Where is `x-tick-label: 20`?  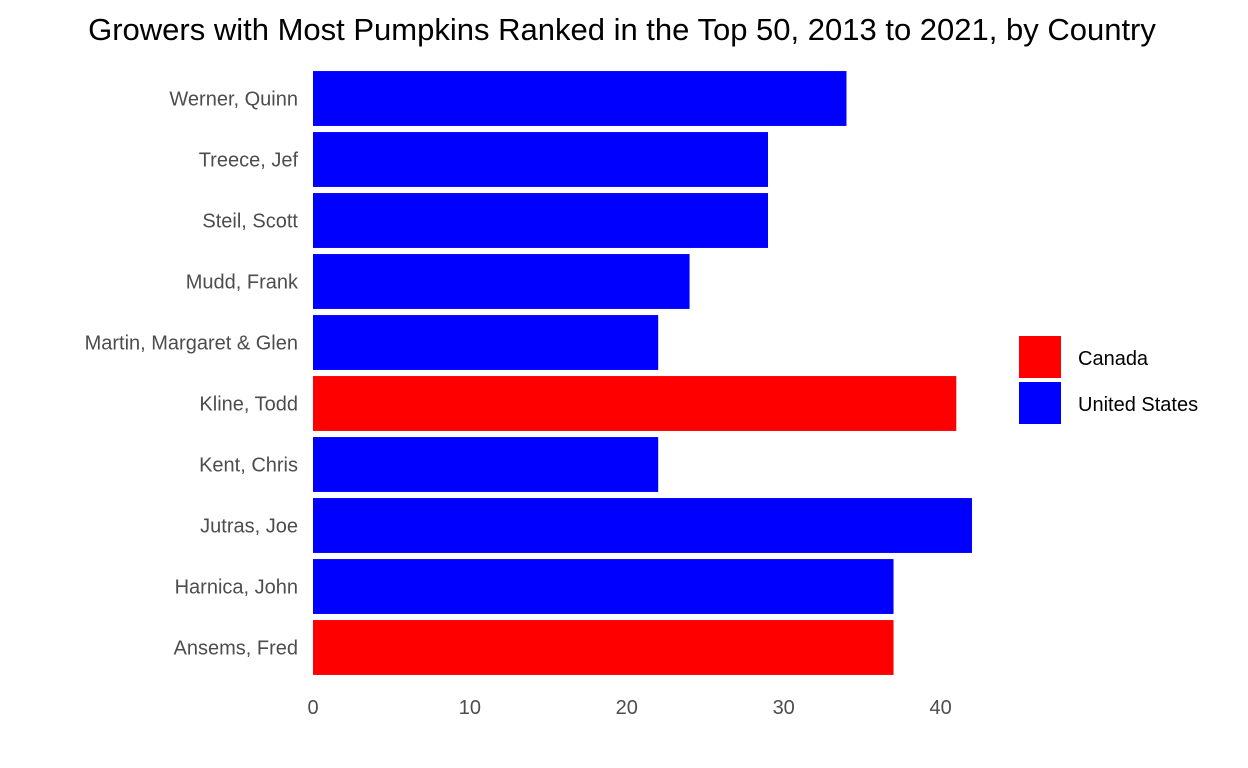 x-tick-label: 20 is located at coordinates (627, 708).